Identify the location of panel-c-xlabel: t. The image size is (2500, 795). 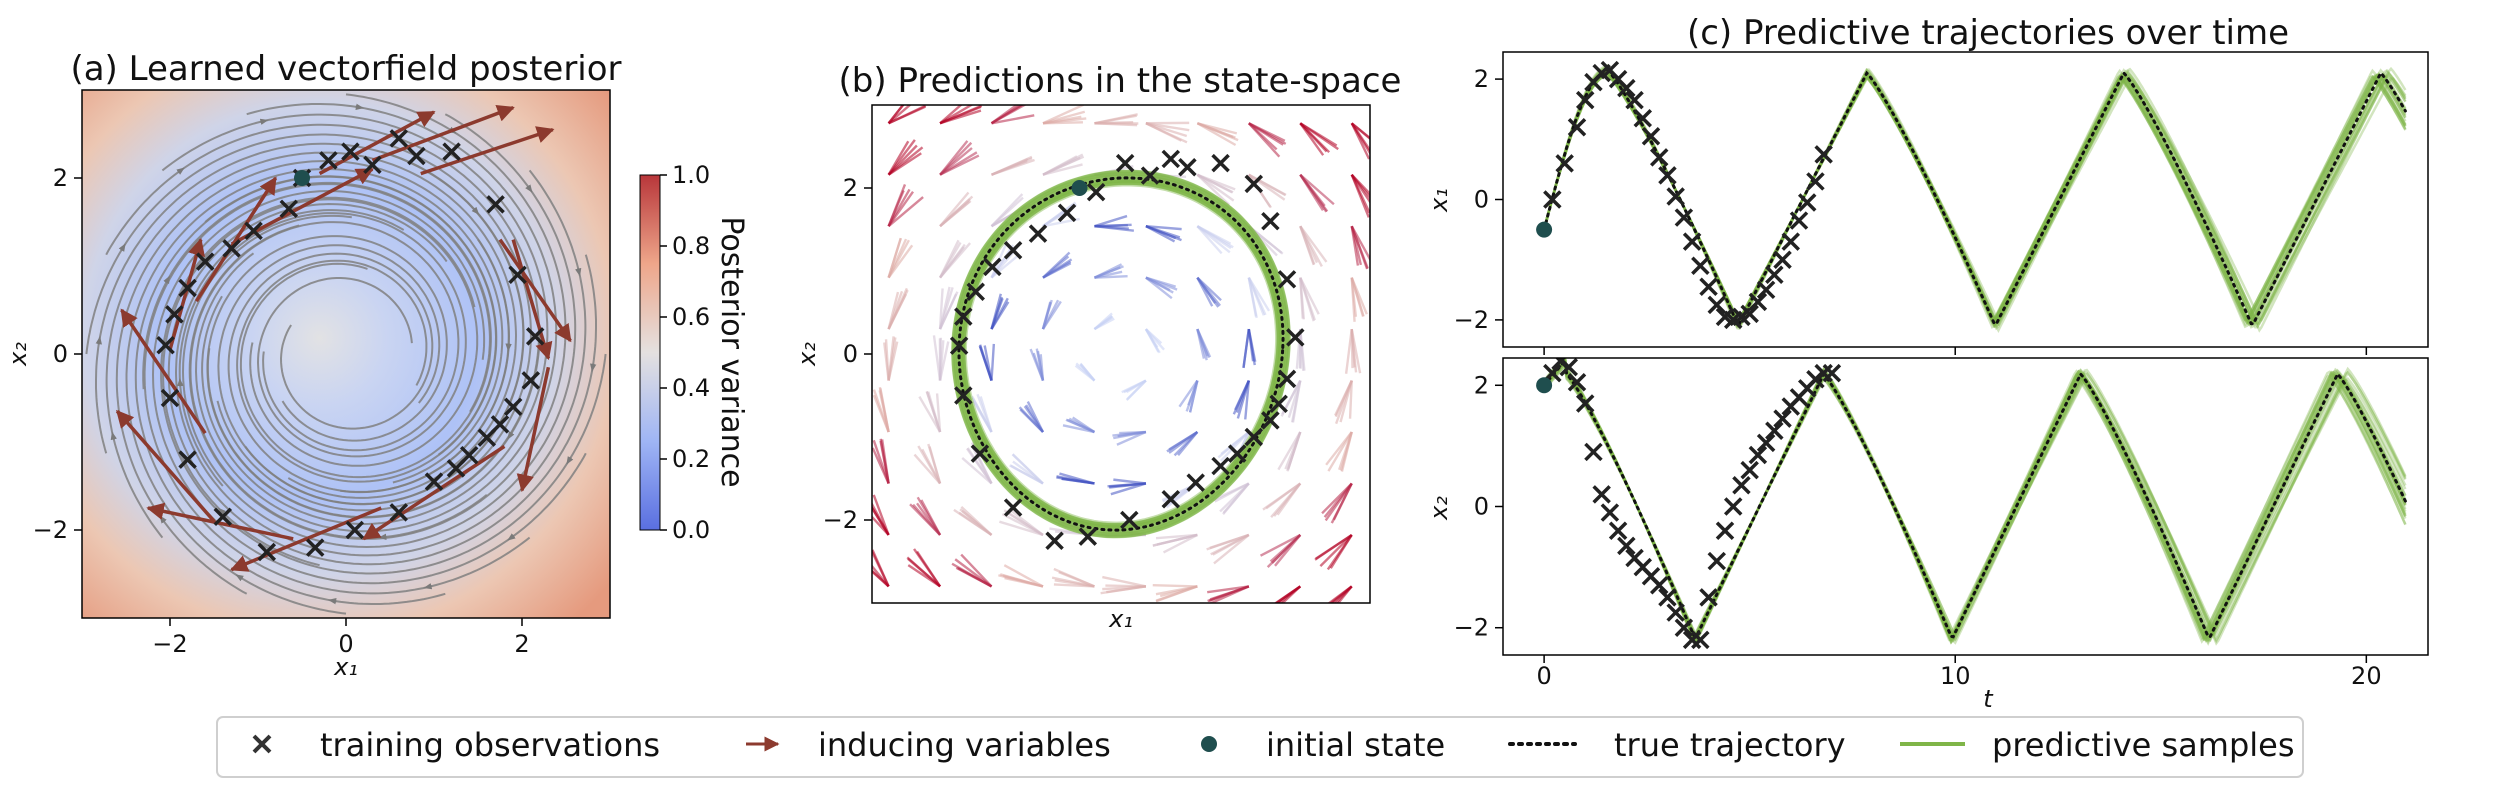
(1988, 699).